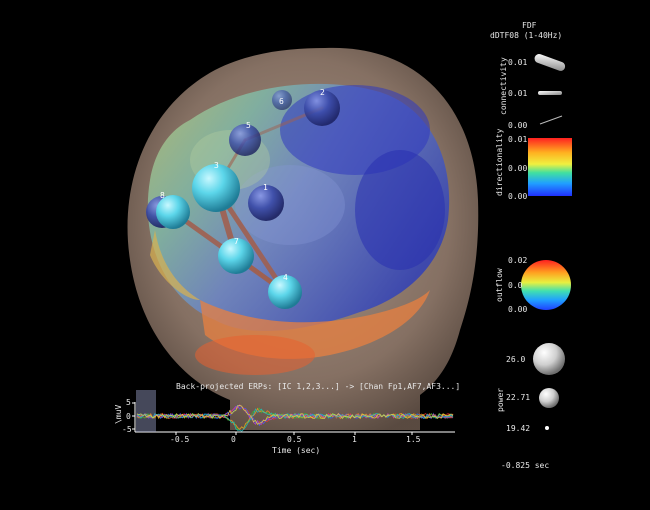  Describe the element at coordinates (547, 428) in the screenshot. I see `power-sphere-small` at that location.